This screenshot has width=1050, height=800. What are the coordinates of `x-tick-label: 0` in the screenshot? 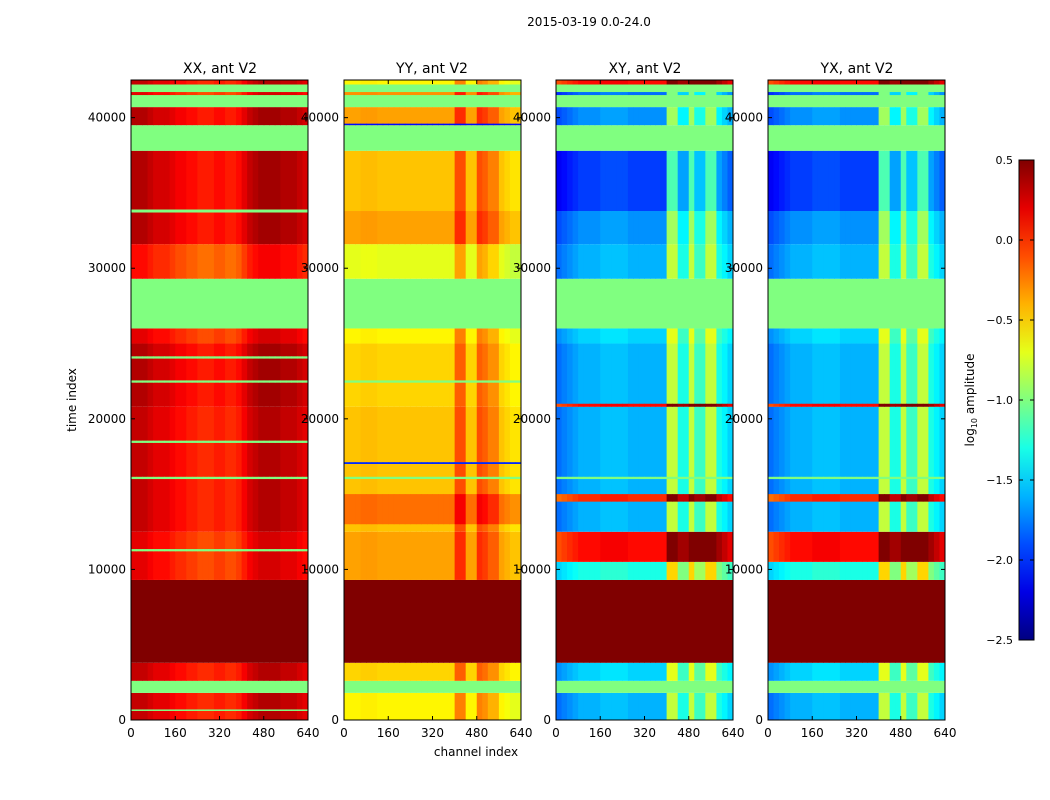 It's located at (131, 733).